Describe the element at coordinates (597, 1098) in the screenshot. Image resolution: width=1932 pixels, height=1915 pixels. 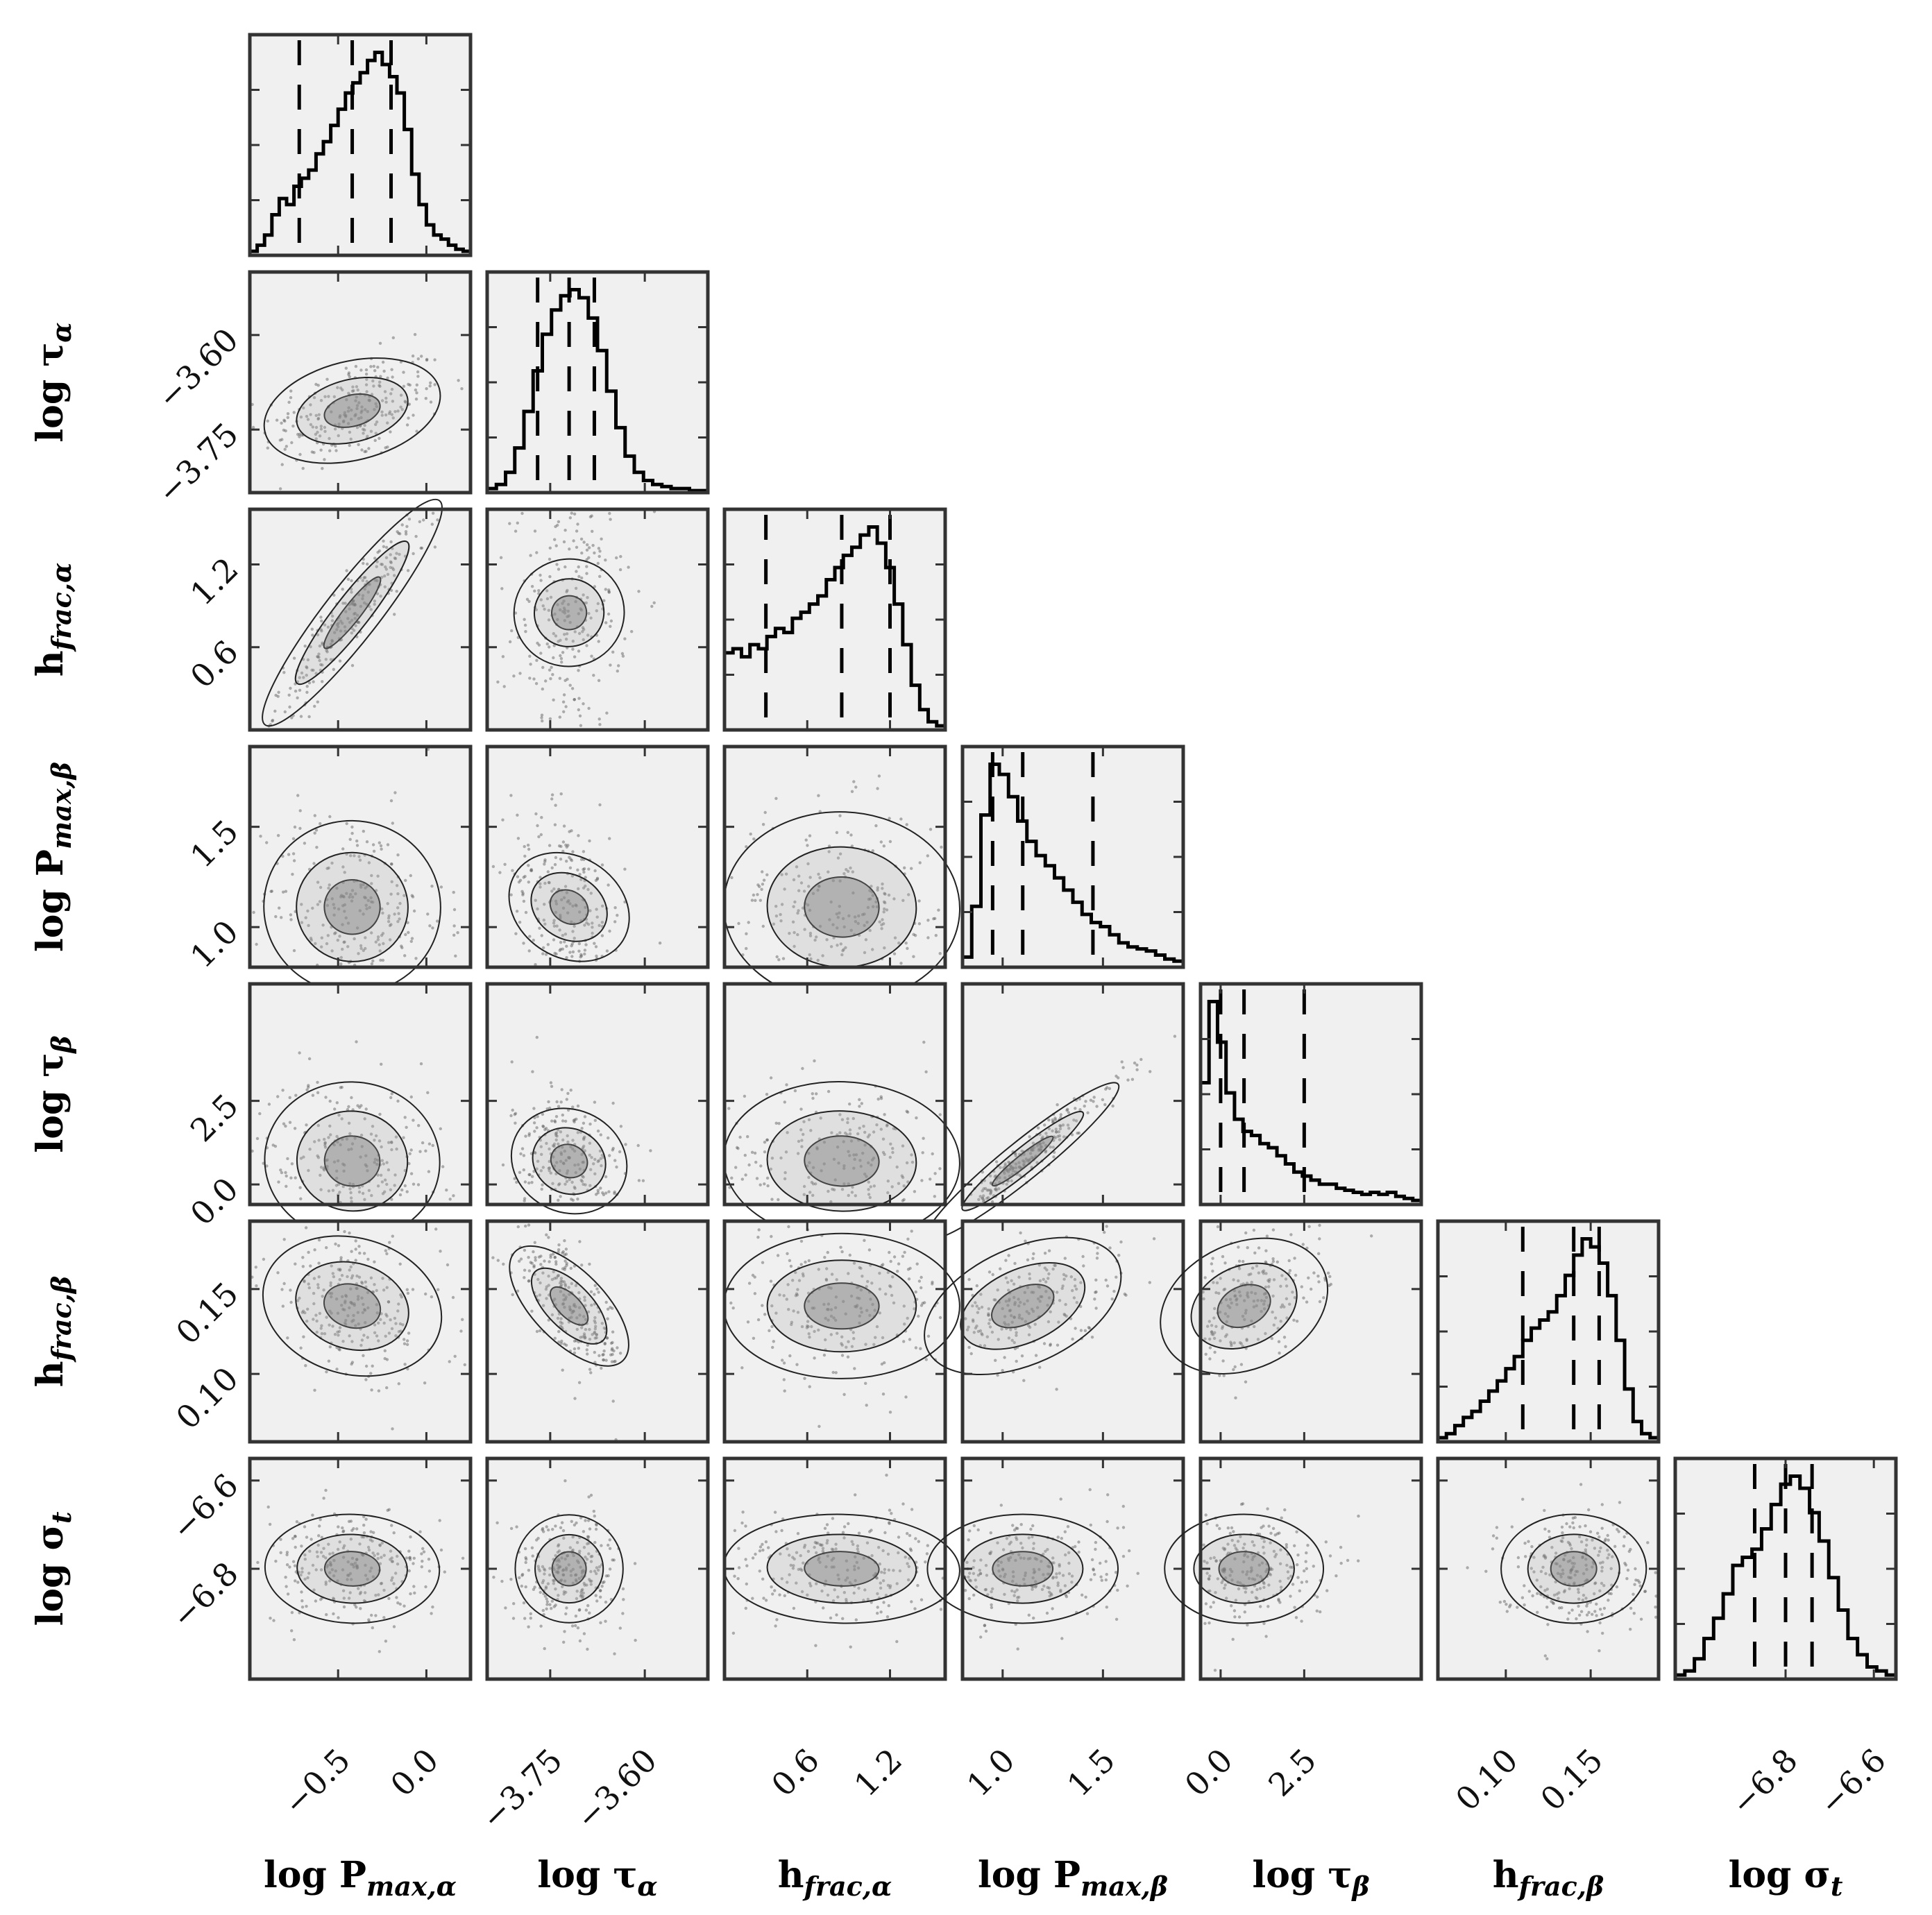
I see `panel-logtau_b-vs-logtau_a` at that location.